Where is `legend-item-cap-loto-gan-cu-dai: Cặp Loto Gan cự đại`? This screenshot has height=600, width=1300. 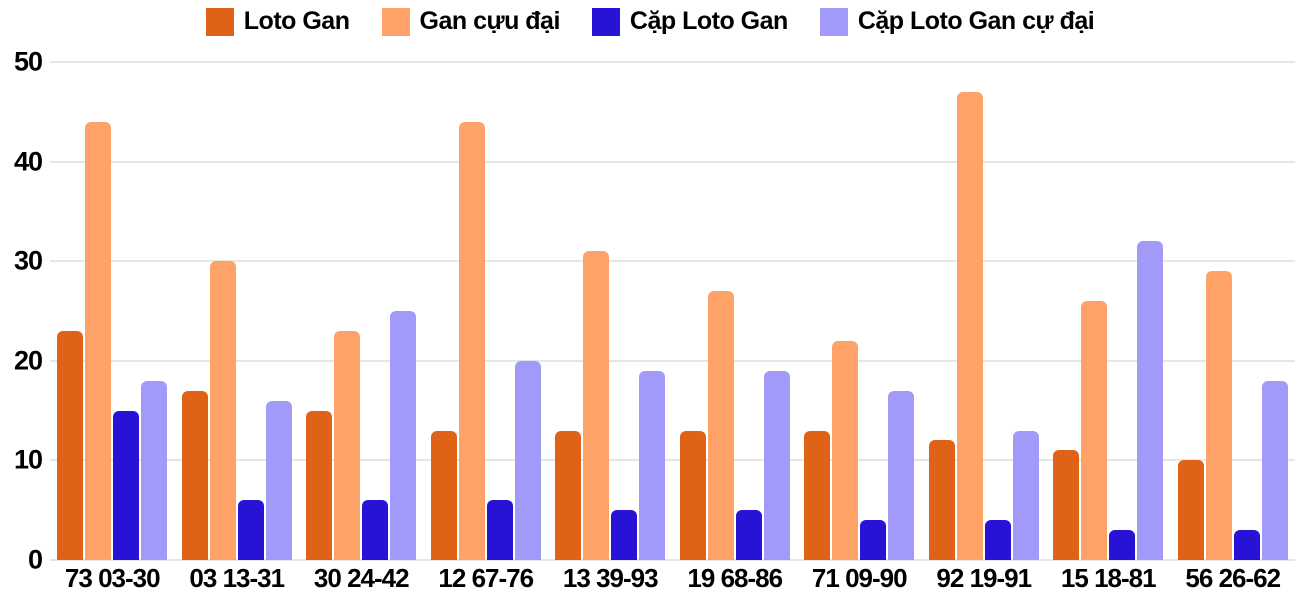
legend-item-cap-loto-gan-cu-dai: Cặp Loto Gan cự đại is located at coordinates (957, 21).